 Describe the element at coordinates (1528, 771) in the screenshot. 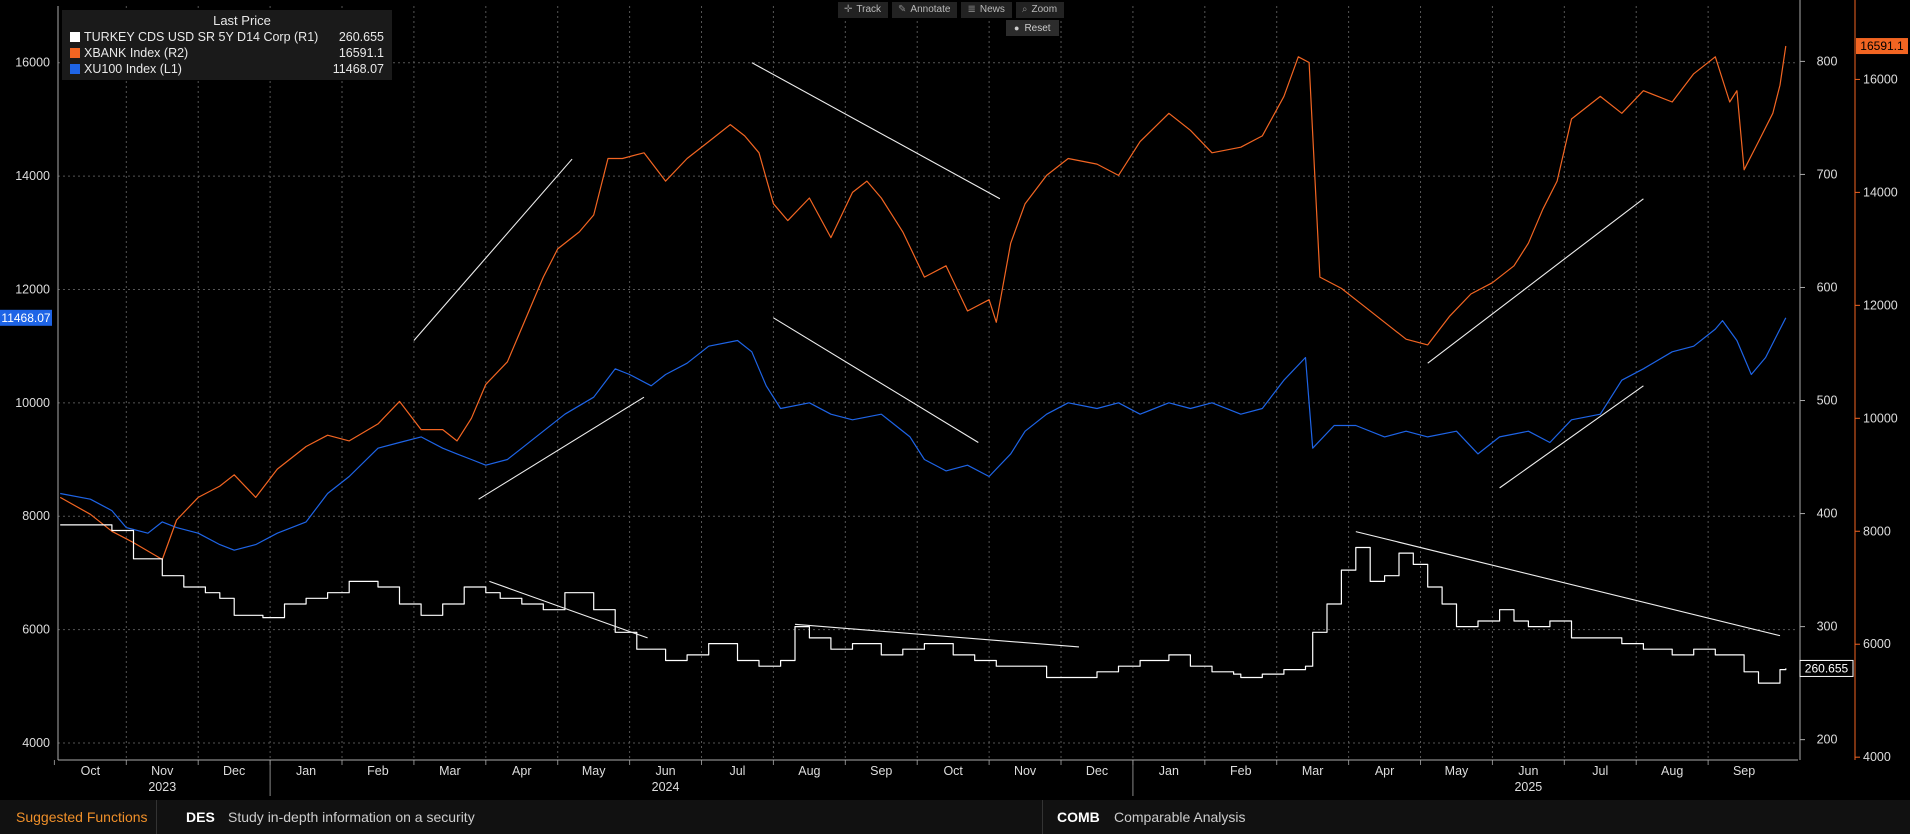

I see `x-axis-month-label: Jun` at that location.